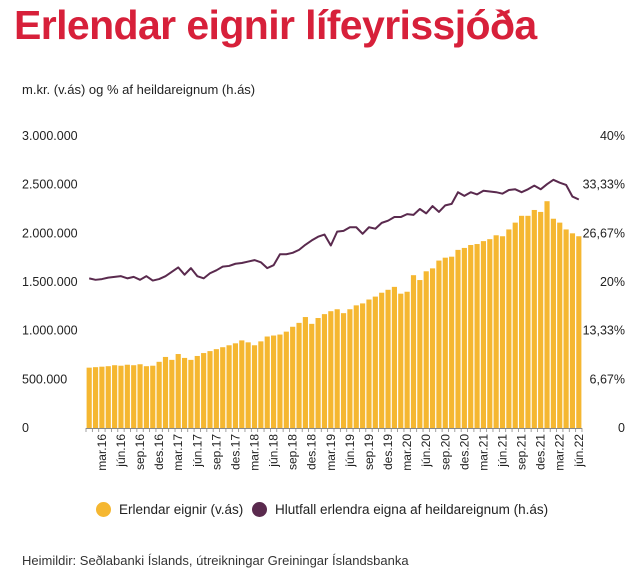  I want to click on left-axis-tick-label: 0, so click(25, 428).